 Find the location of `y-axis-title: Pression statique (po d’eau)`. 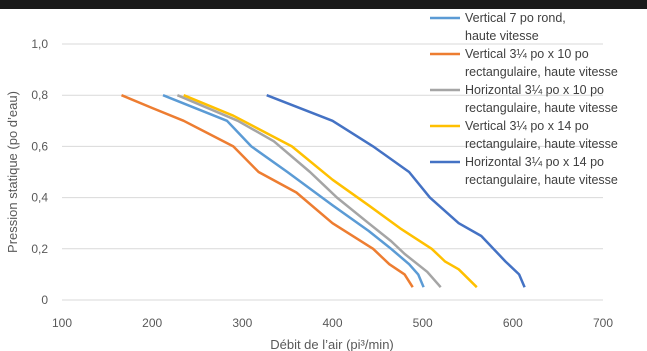

y-axis-title: Pression statique (po d’eau) is located at coordinates (12, 172).